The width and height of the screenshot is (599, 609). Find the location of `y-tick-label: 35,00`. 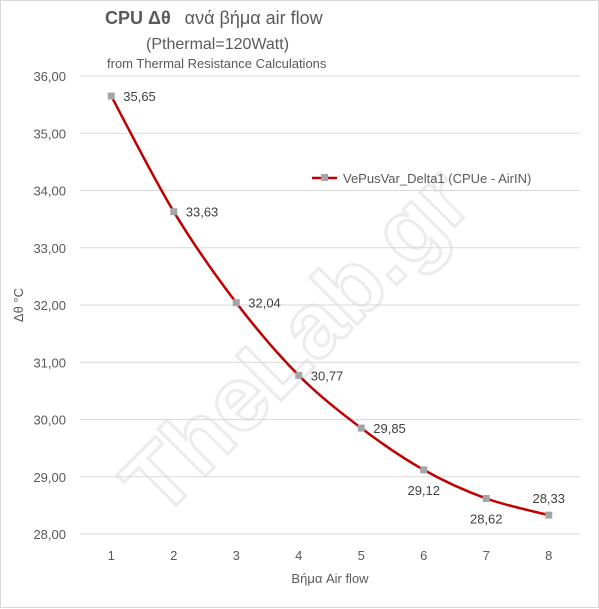

y-tick-label: 35,00 is located at coordinates (49, 133).